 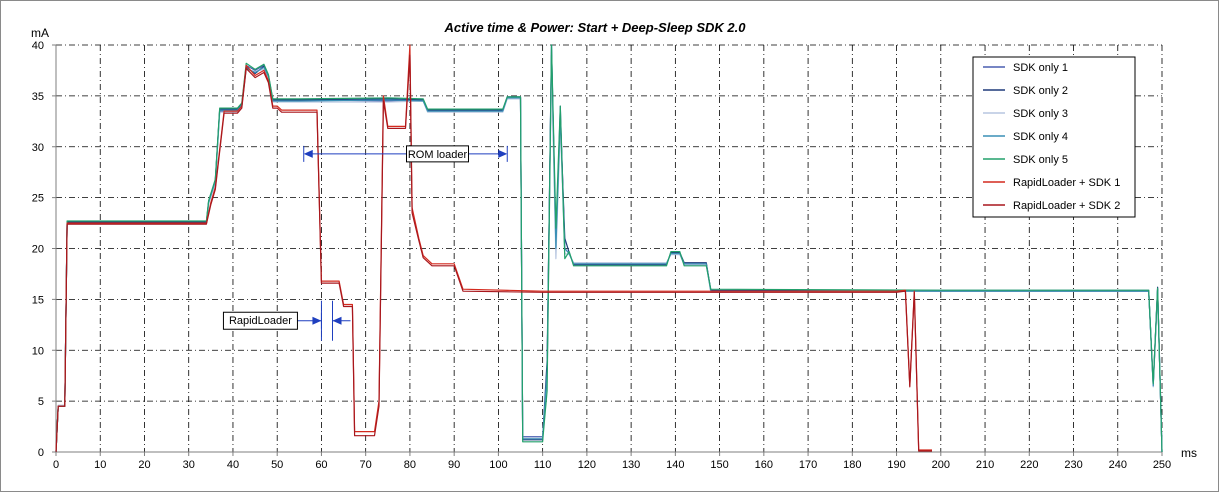 I want to click on legend-label: SDK only 4, so click(x=1040, y=137).